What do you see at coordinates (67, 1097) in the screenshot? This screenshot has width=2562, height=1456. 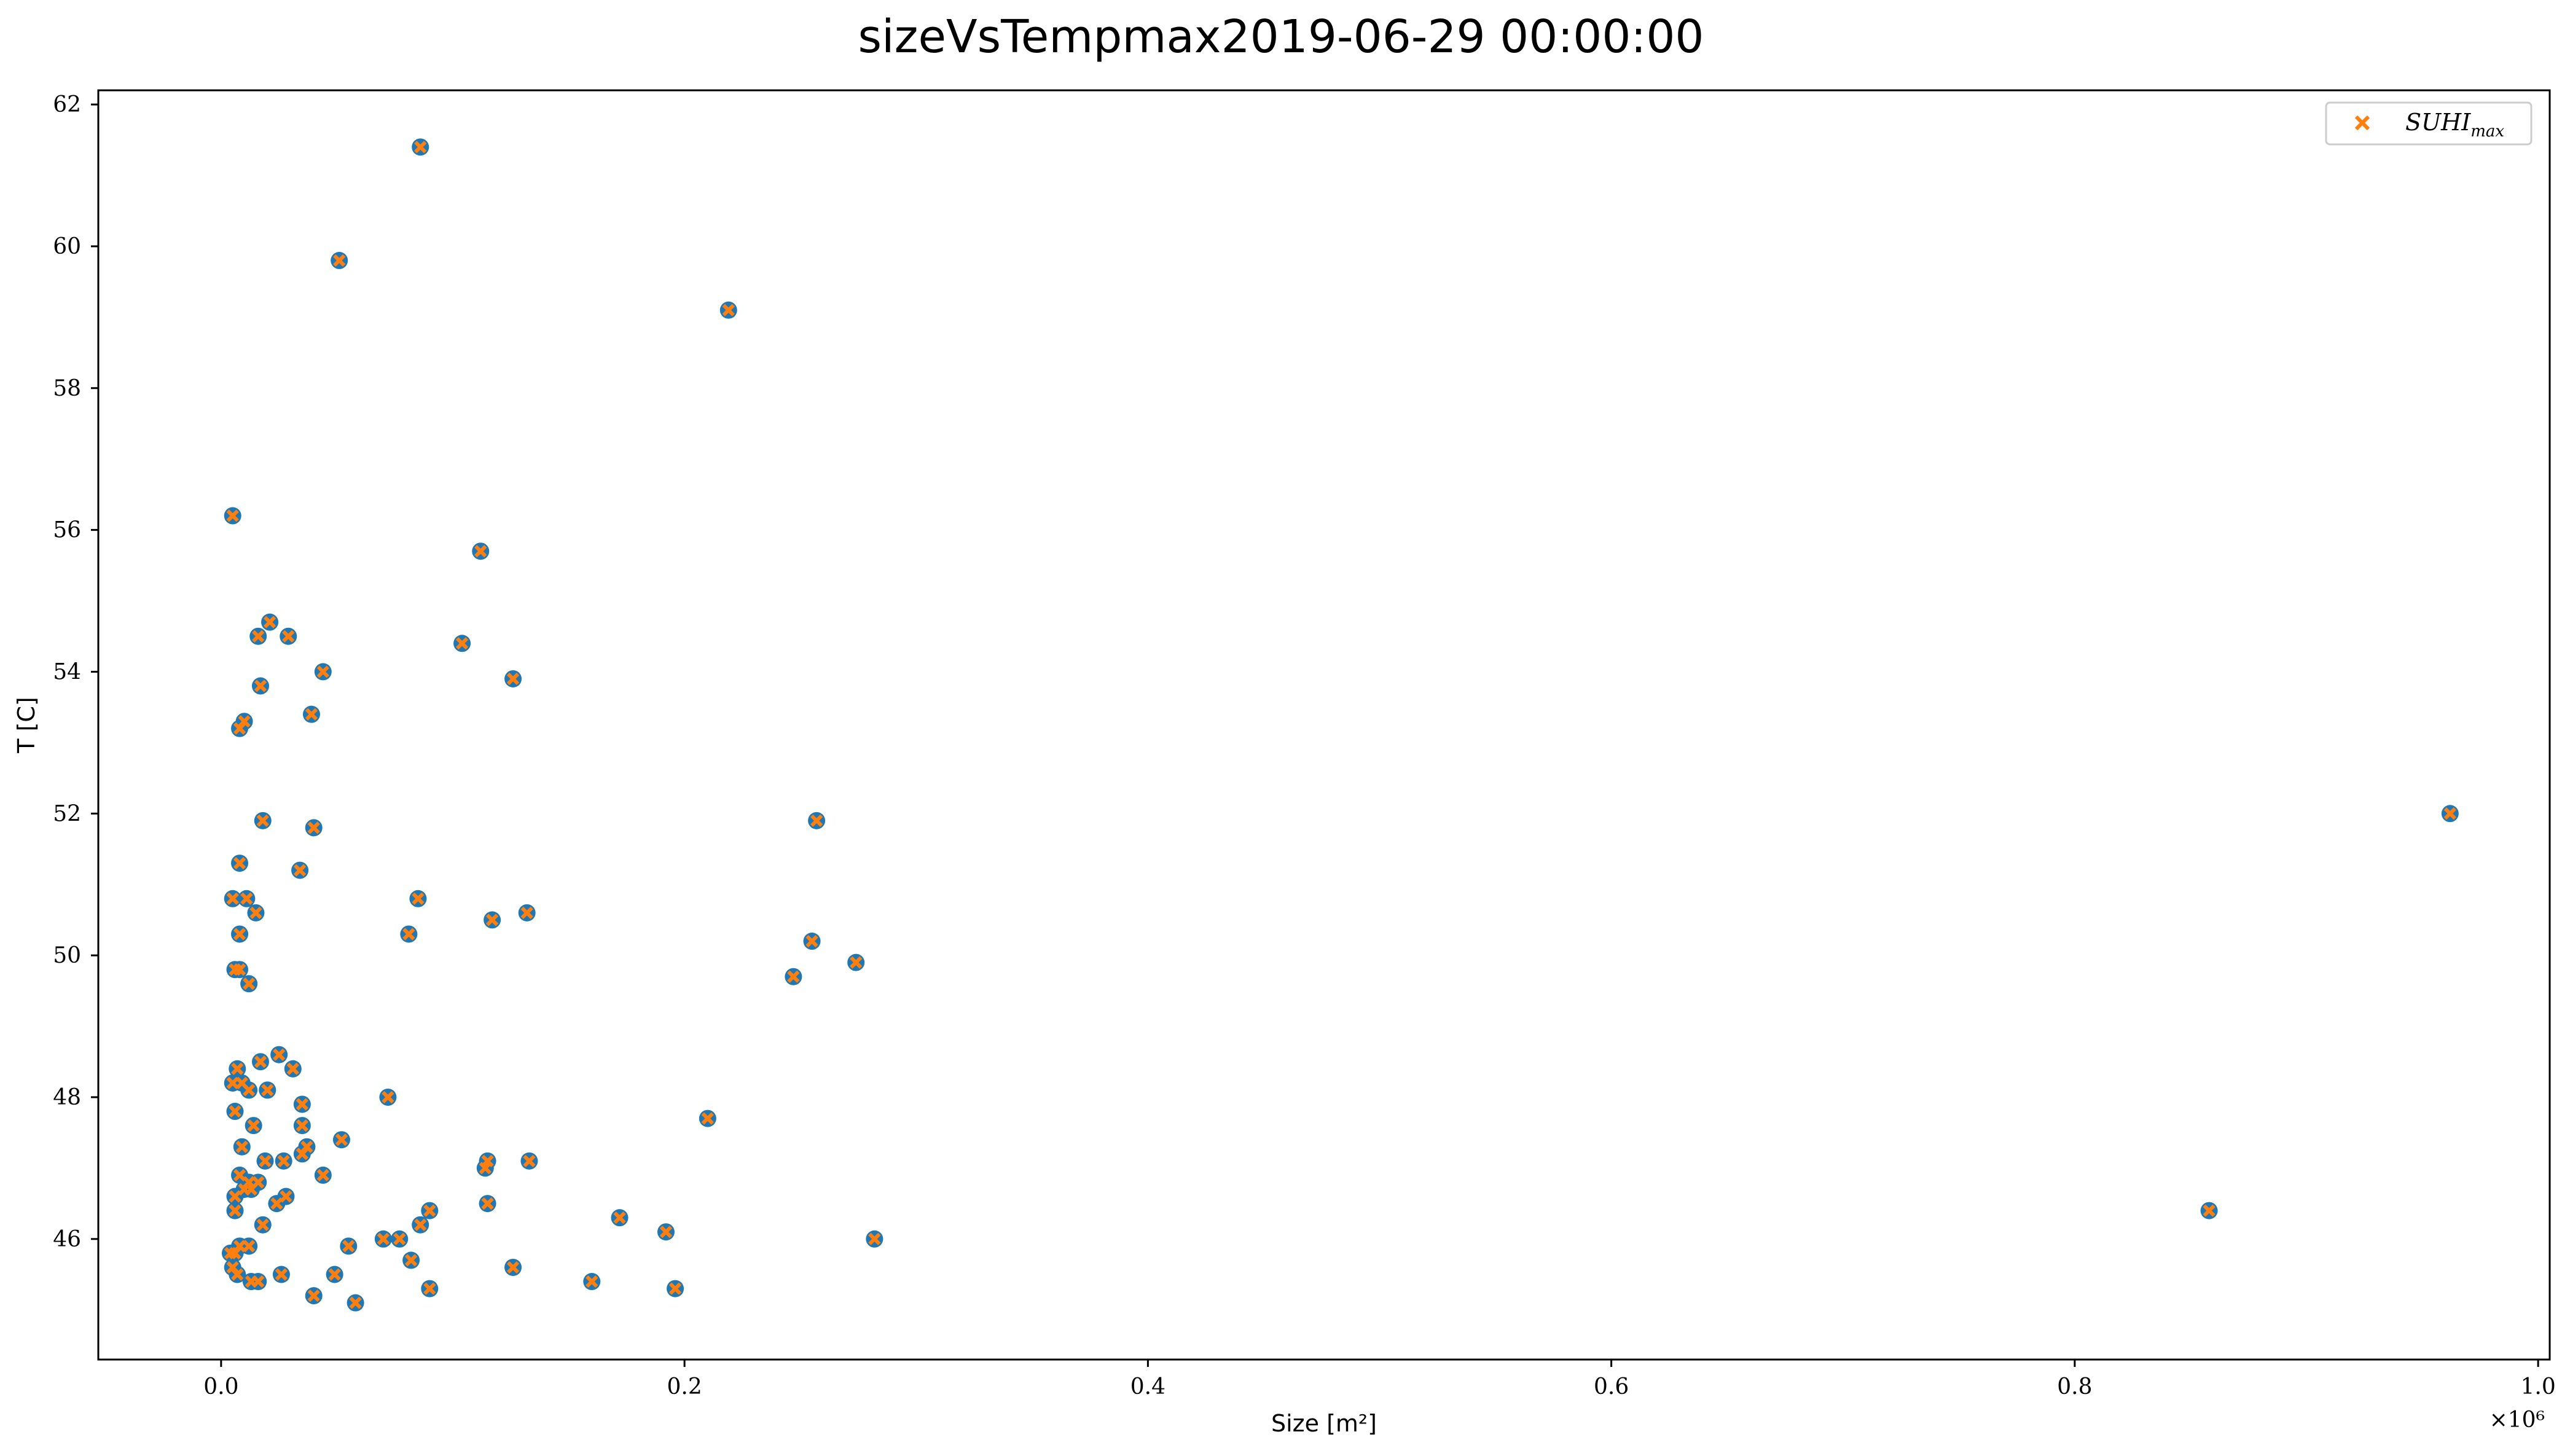 I see `y-tick-label: 48` at bounding box center [67, 1097].